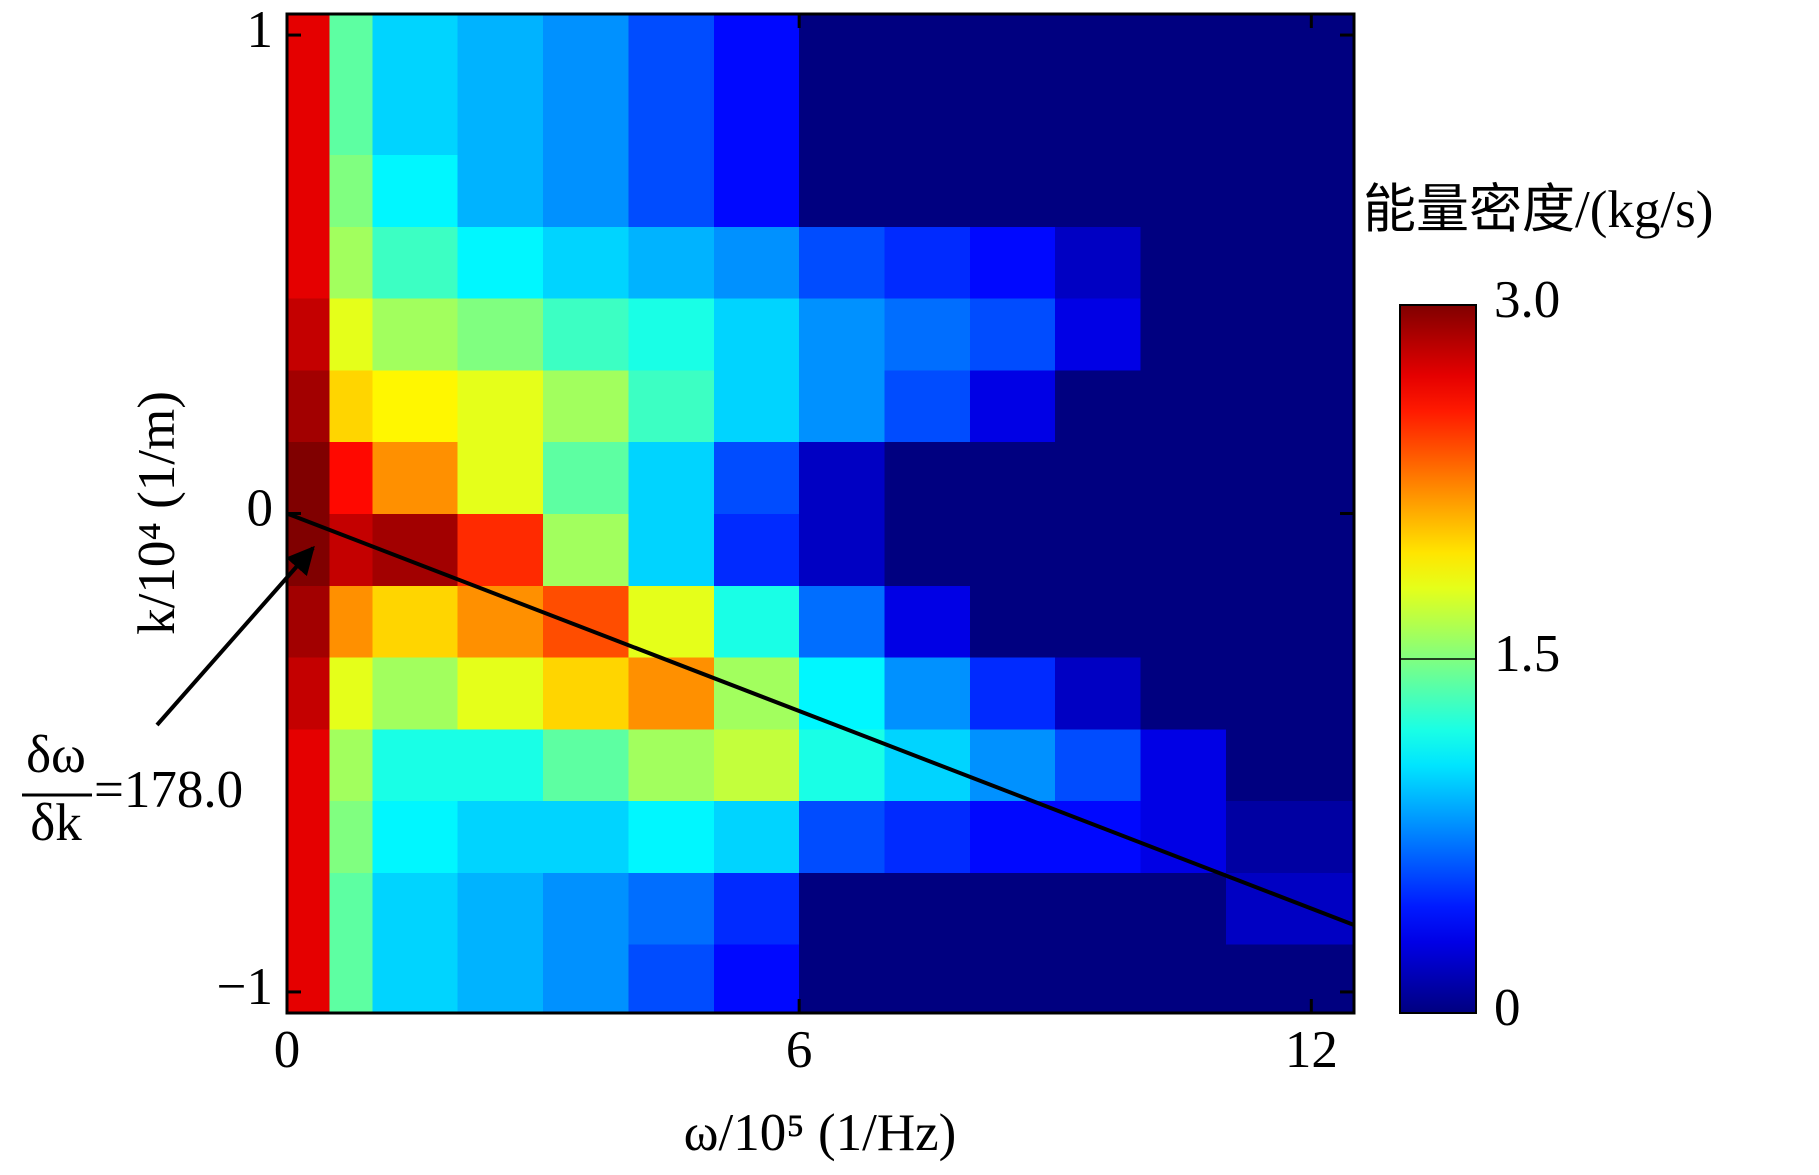  What do you see at coordinates (157, 513) in the screenshot?
I see `y-axis-label: k/10⁴ (1/m)` at bounding box center [157, 513].